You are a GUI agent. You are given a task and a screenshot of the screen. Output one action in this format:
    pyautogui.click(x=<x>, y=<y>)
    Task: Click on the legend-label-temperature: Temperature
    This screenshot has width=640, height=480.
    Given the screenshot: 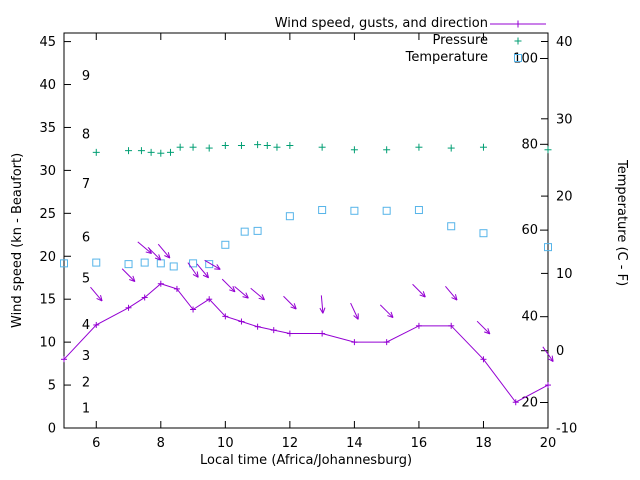 What is the action you would take?
    pyautogui.click(x=446, y=57)
    